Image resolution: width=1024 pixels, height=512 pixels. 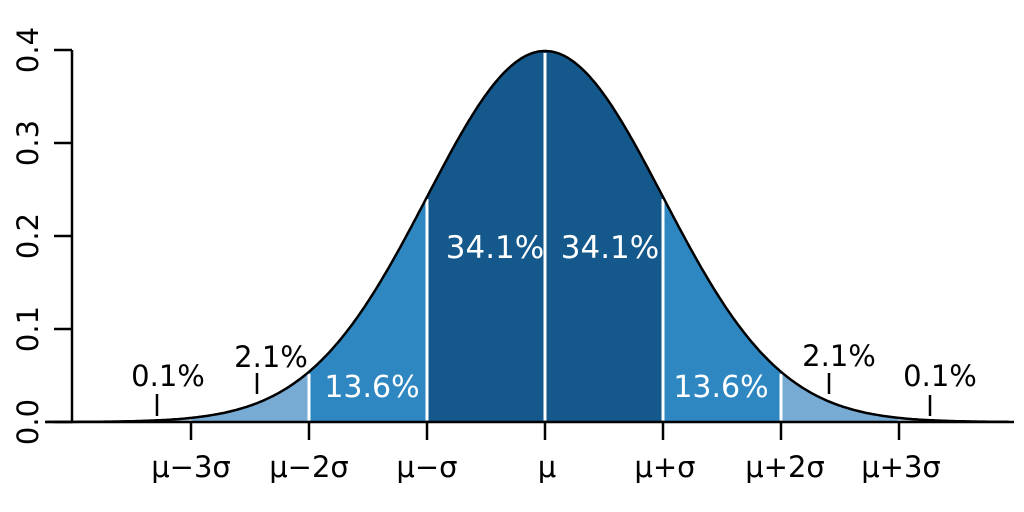 I want to click on x-tick-label-mu-minus-3sigma: μ−3σ, so click(x=191, y=467).